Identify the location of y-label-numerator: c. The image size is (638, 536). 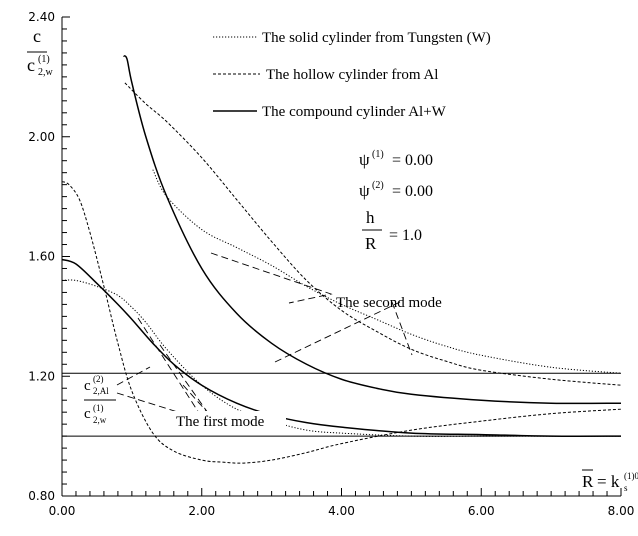
(37, 36).